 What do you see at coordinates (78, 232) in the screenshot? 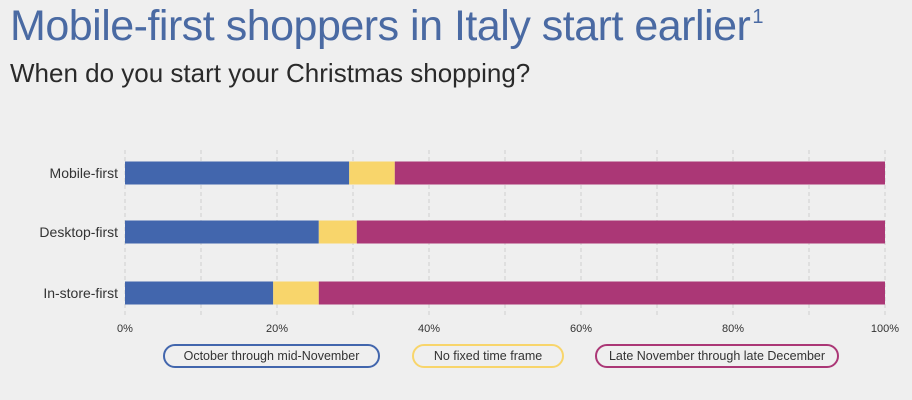
I see `category-label: Desktop-first` at bounding box center [78, 232].